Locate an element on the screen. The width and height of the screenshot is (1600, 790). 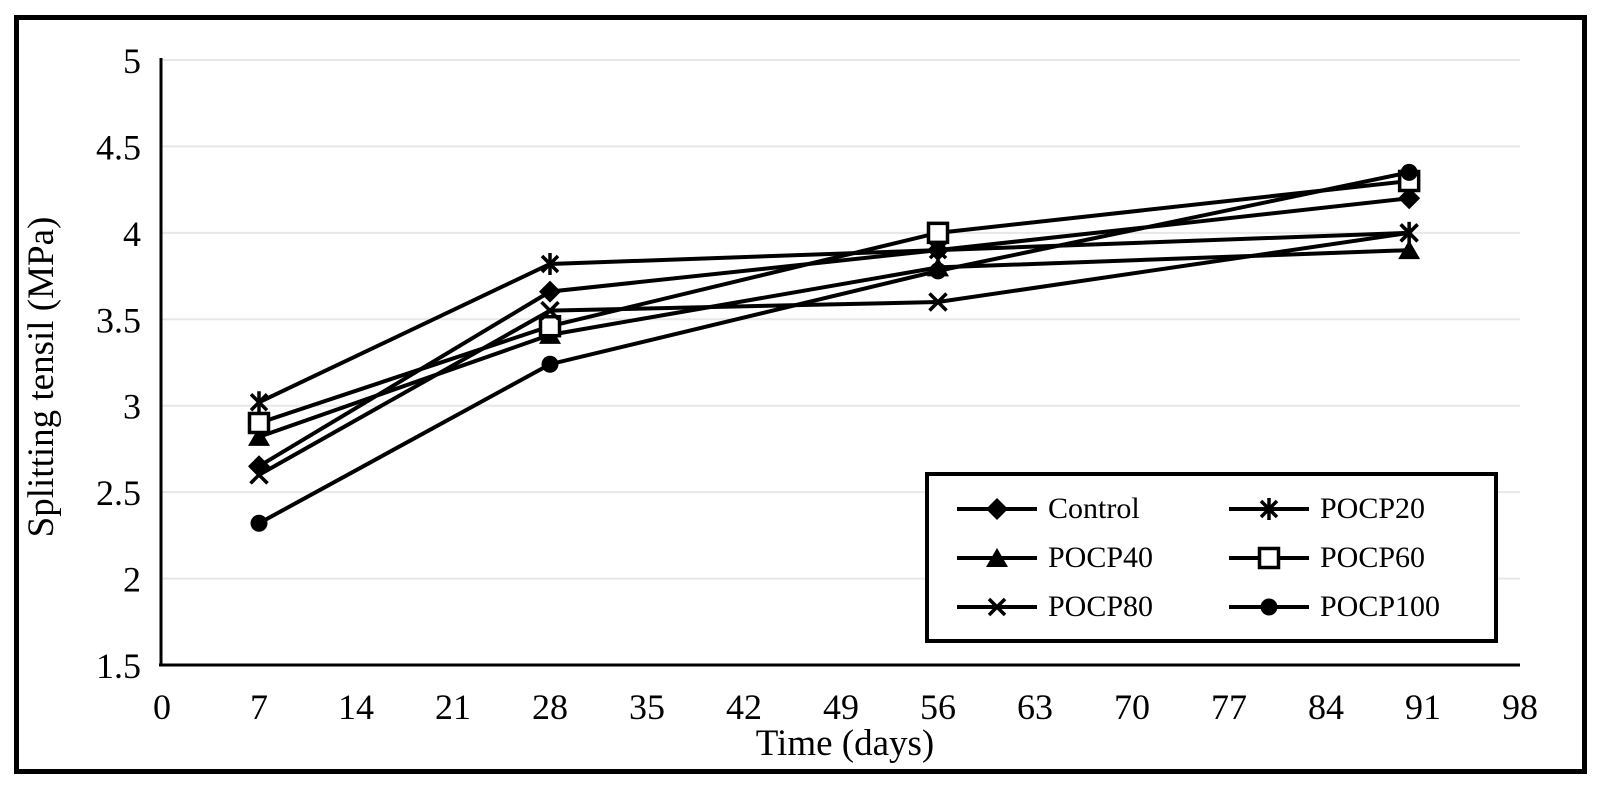
x-tick-label: 28 is located at coordinates (550, 707).